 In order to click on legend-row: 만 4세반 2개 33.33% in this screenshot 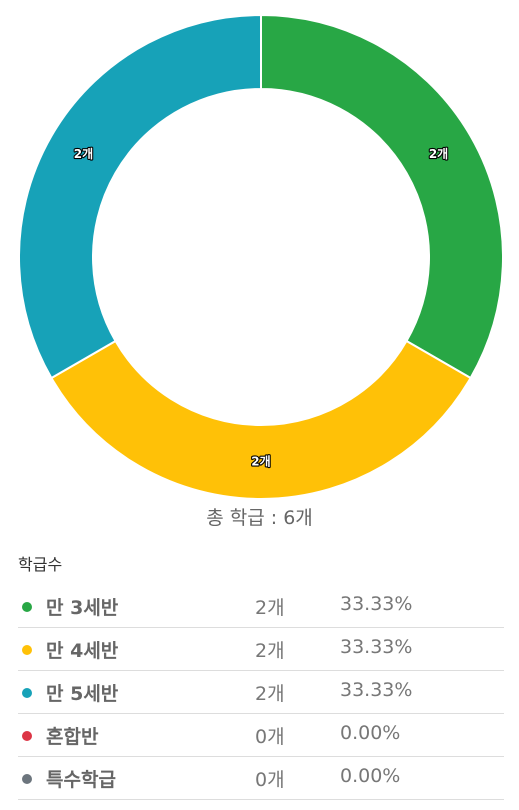, I will do `click(261, 649)`.